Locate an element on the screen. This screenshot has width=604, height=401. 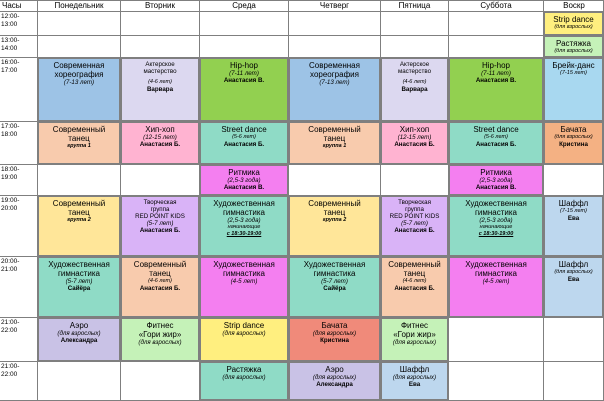
header-saturday: Суббота is located at coordinates (496, 5).